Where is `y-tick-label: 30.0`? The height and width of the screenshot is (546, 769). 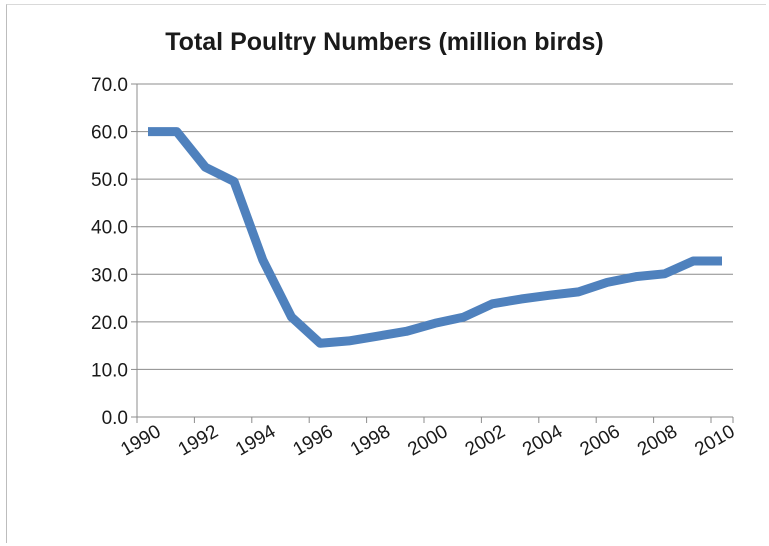 y-tick-label: 30.0 is located at coordinates (109, 275).